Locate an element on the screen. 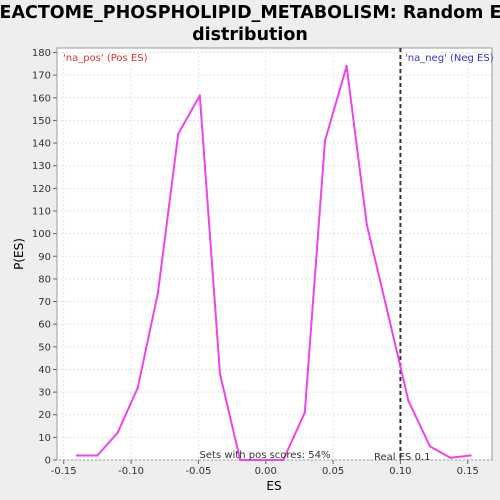 Image resolution: width=500 pixels, height=500 pixels. y-tick-label: 180 is located at coordinates (41, 53).